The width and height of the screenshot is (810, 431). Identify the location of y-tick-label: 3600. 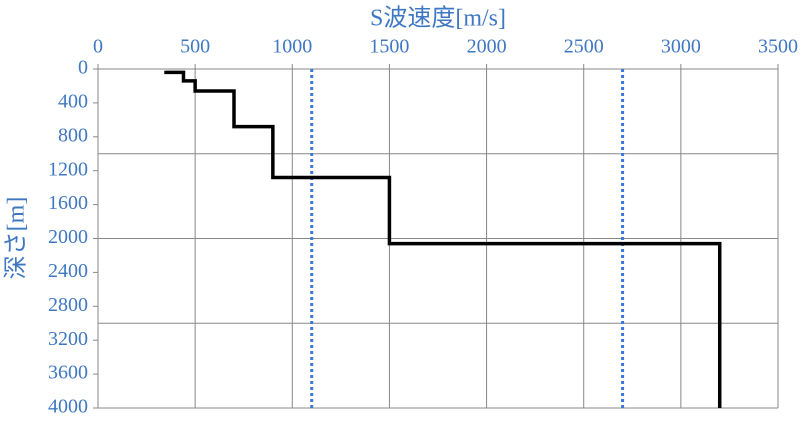
(68, 373).